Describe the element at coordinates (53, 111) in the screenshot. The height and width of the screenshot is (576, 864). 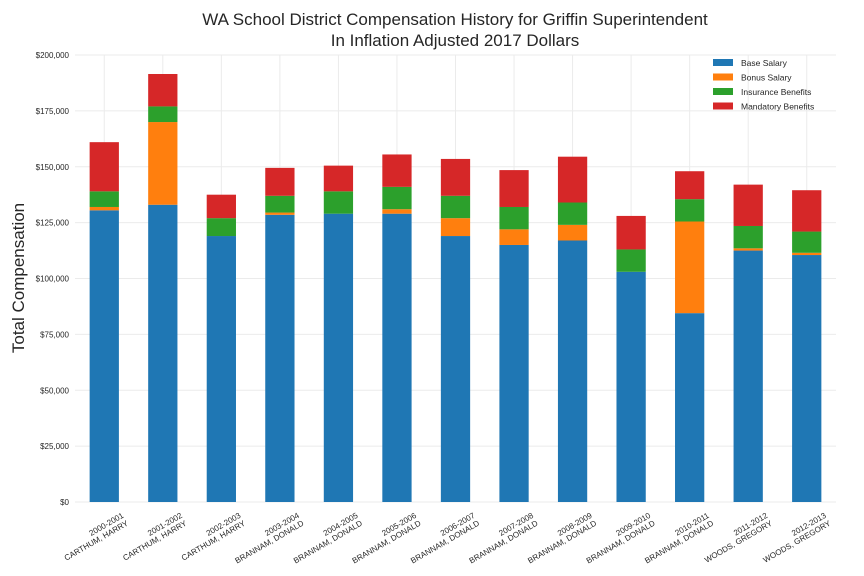
I see `y-tick-label: $175,000` at that location.